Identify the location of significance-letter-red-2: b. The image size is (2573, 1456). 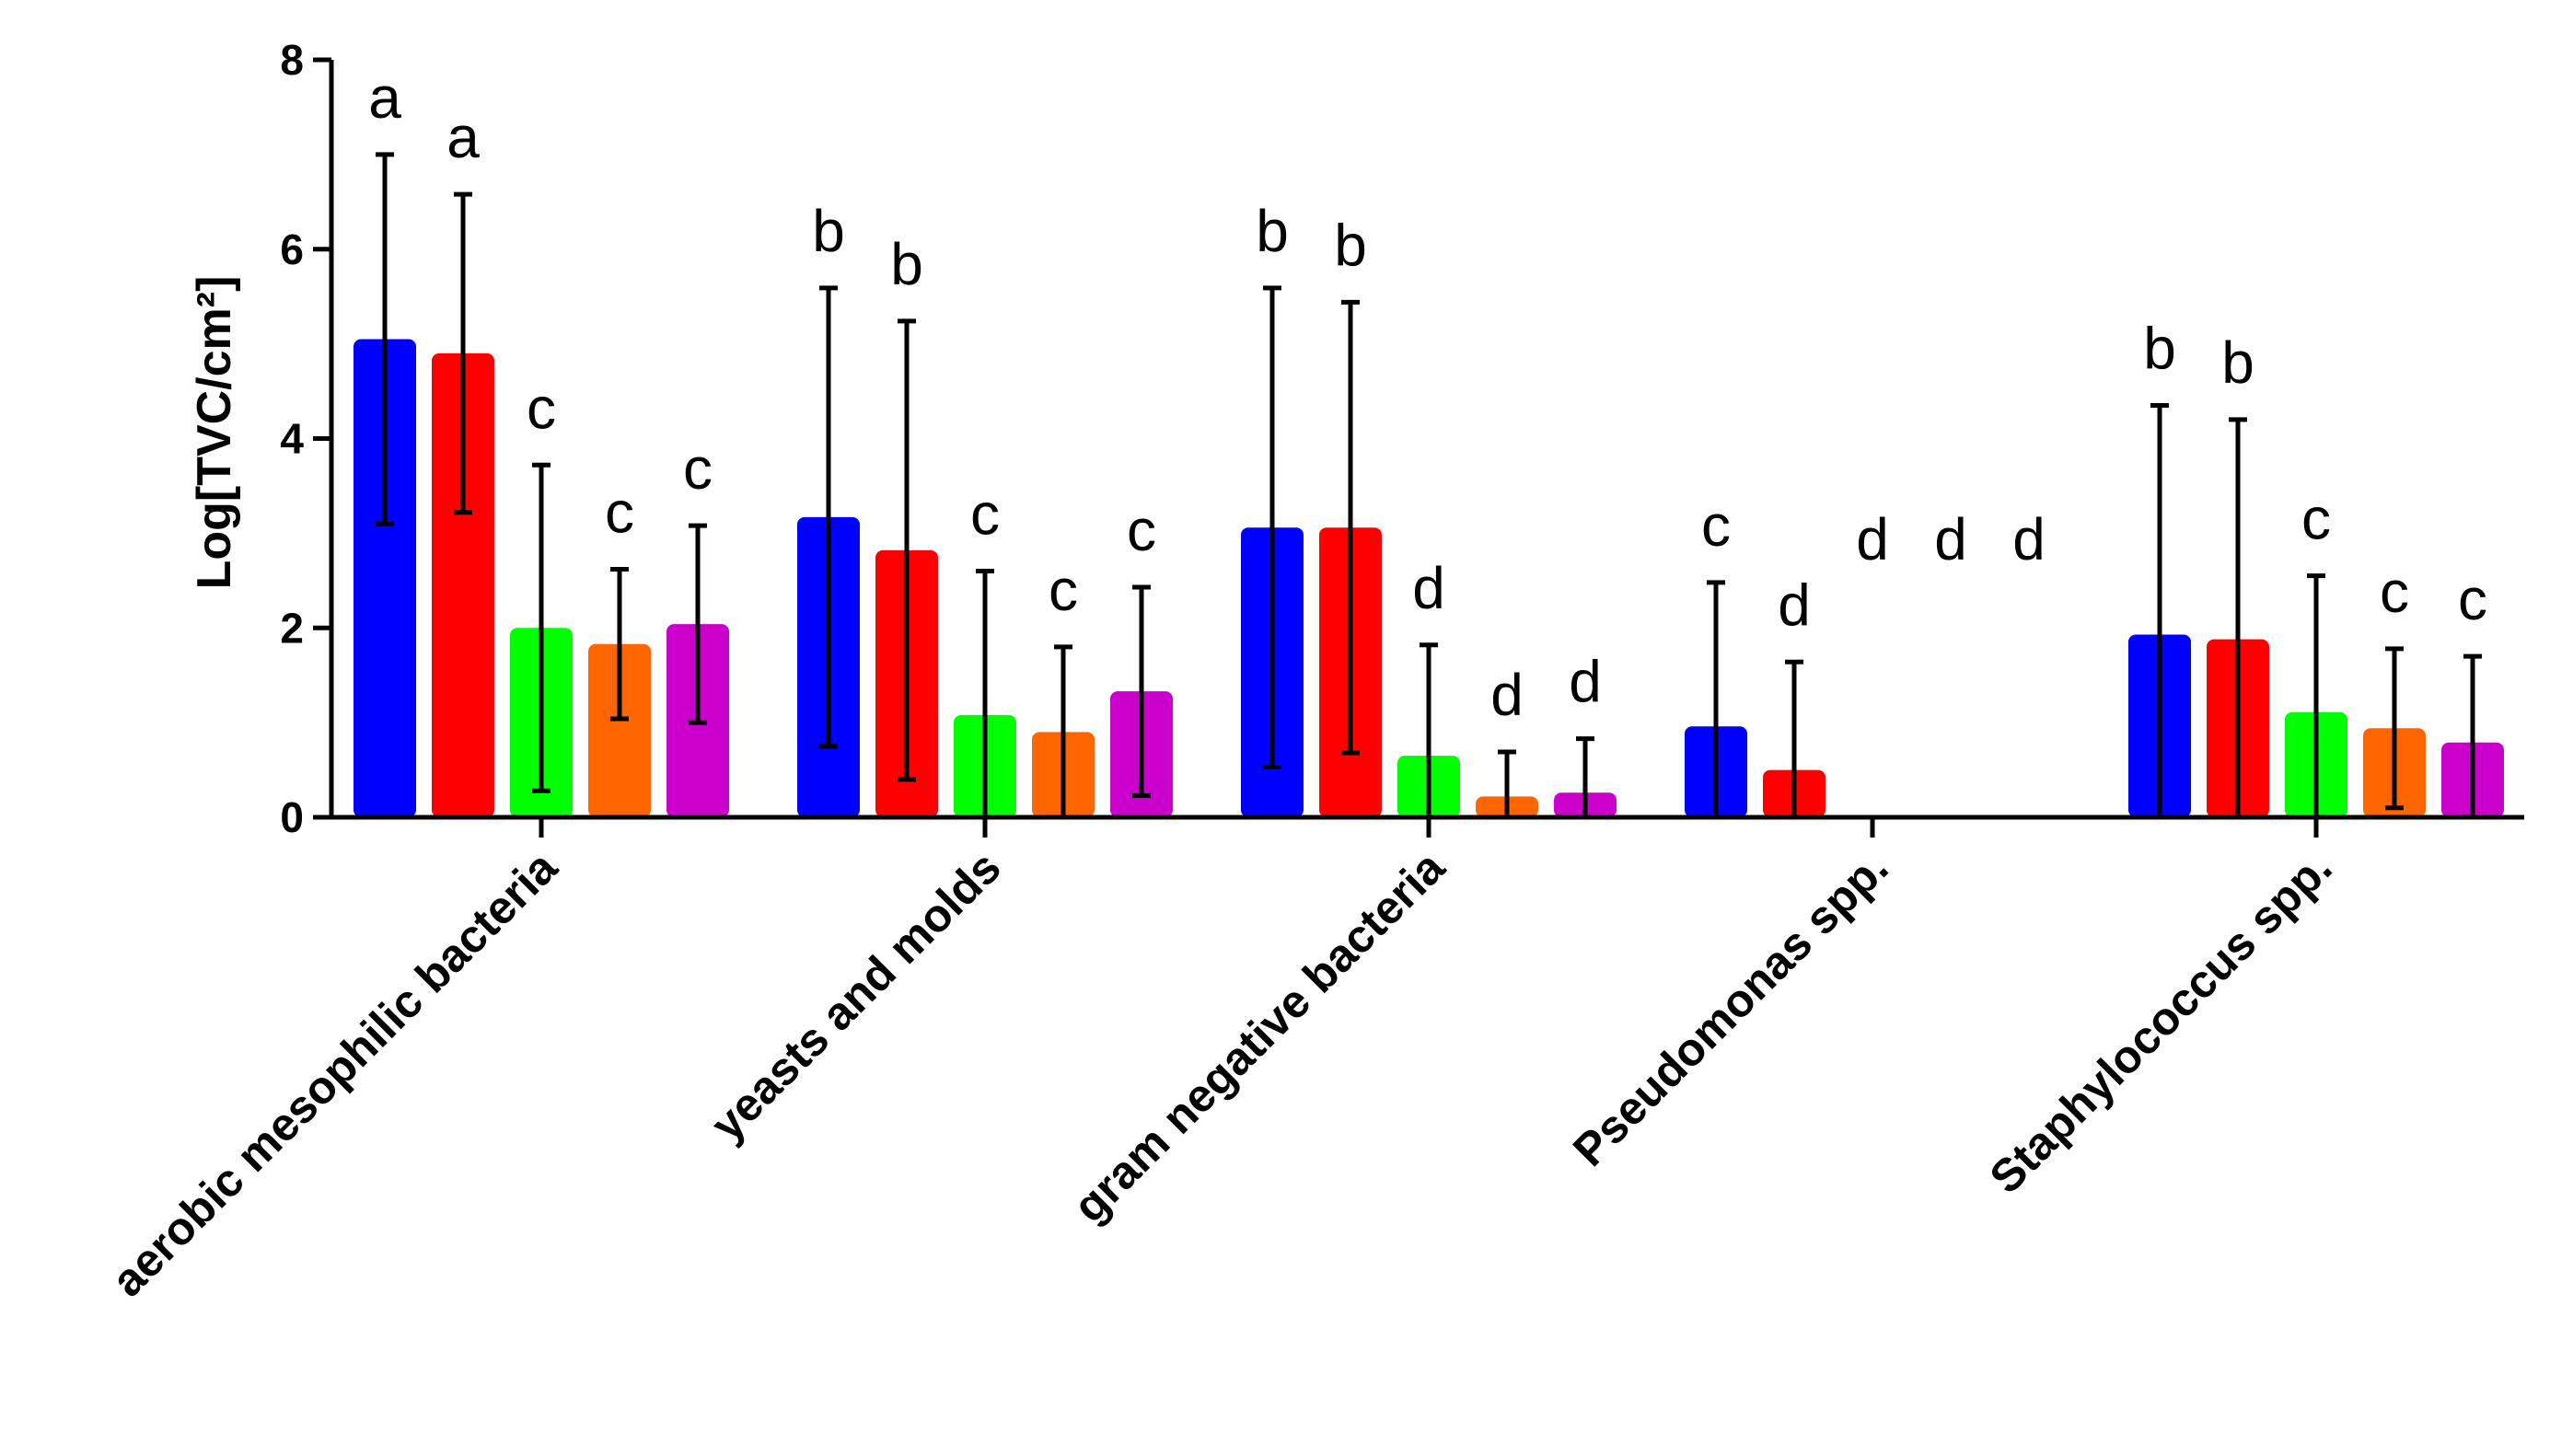
(906, 264).